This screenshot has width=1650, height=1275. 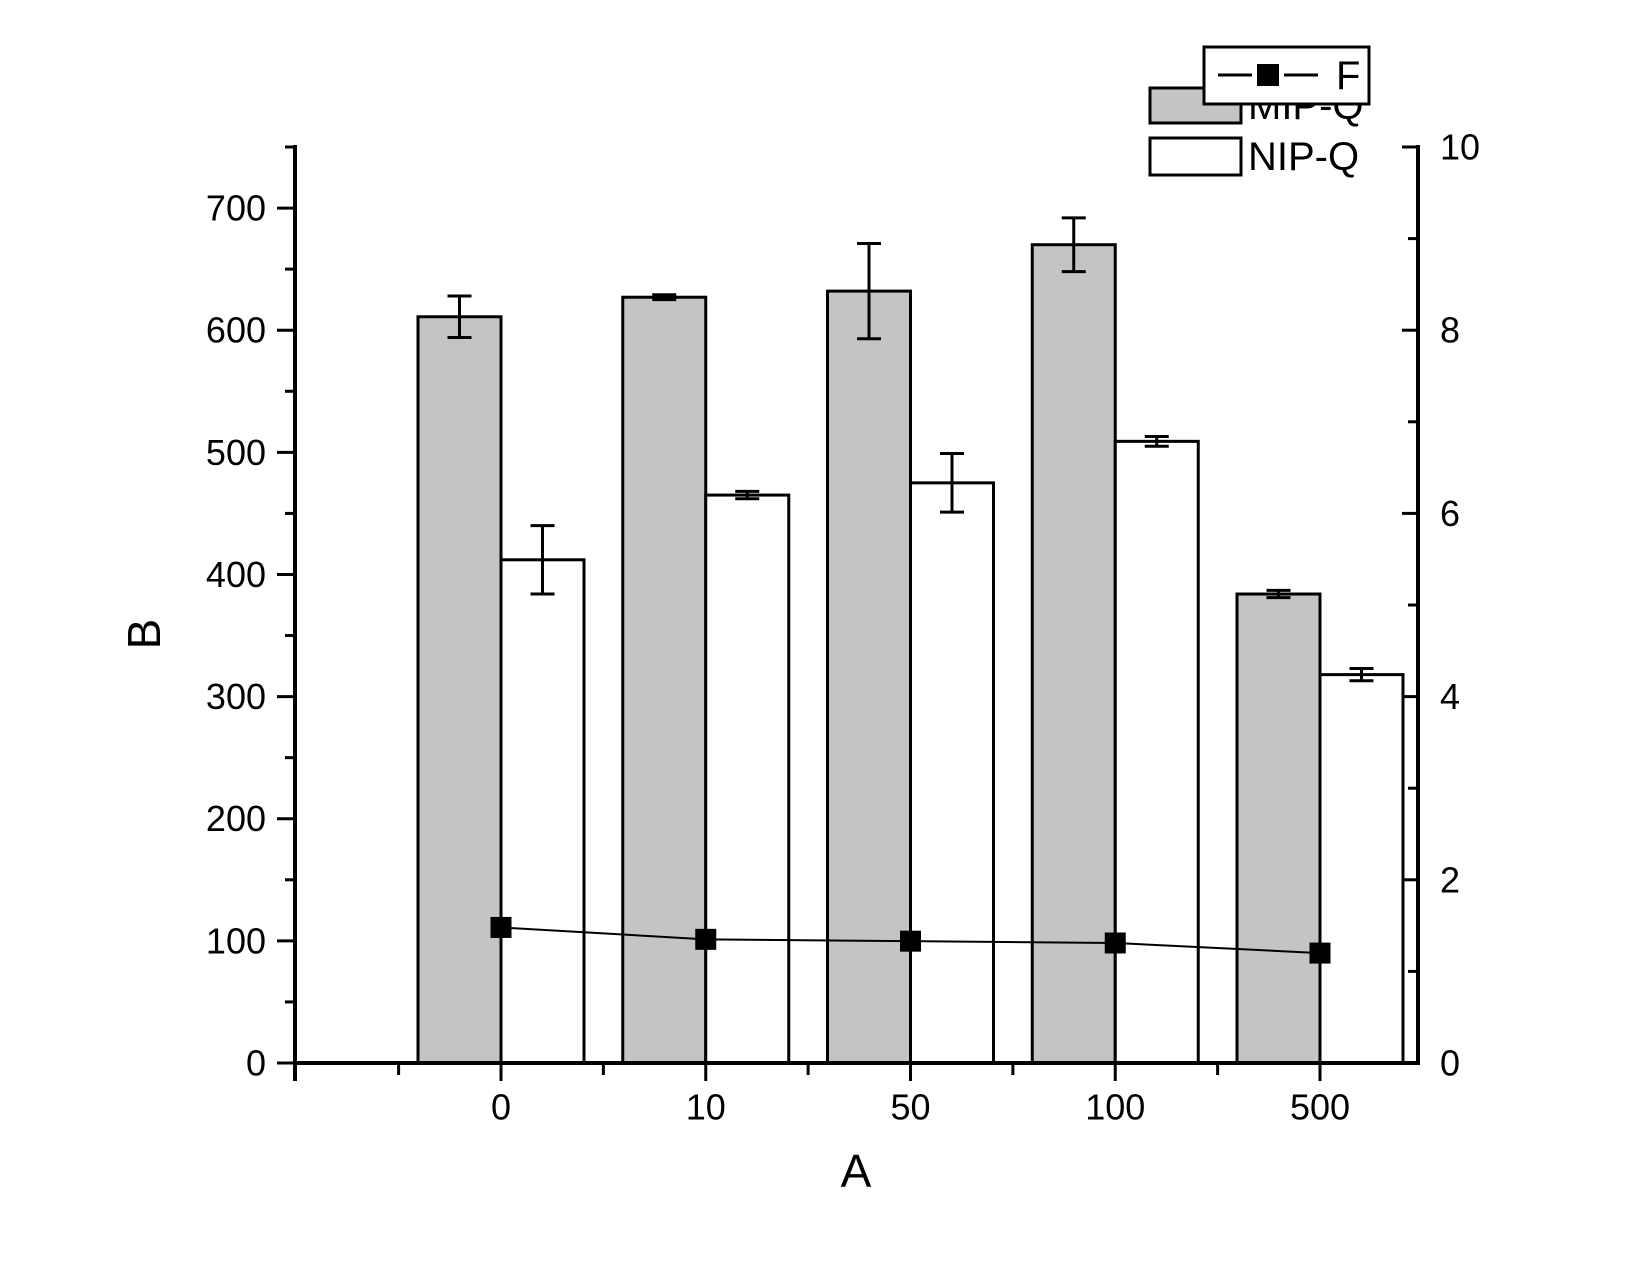 What do you see at coordinates (144, 634) in the screenshot?
I see `y-axis-title: B` at bounding box center [144, 634].